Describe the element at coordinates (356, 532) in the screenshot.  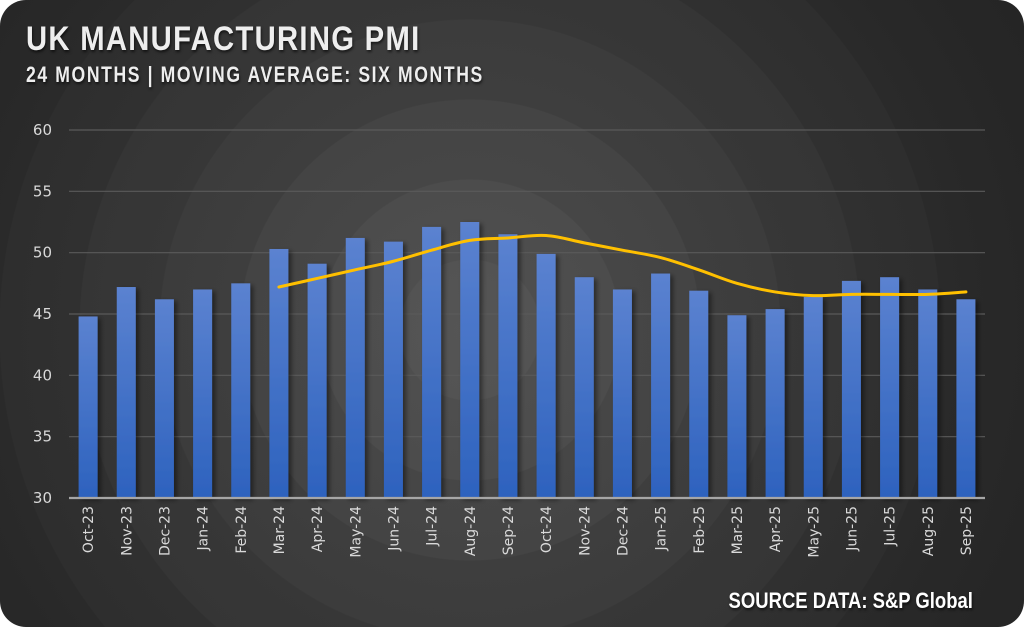
I see `x-tick-label: May-24` at that location.